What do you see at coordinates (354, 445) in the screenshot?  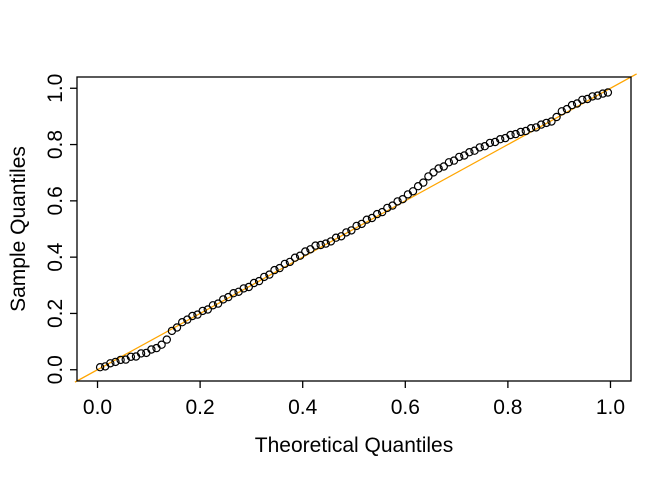 I see `x-axis-title: Theoretical Quantiles` at bounding box center [354, 445].